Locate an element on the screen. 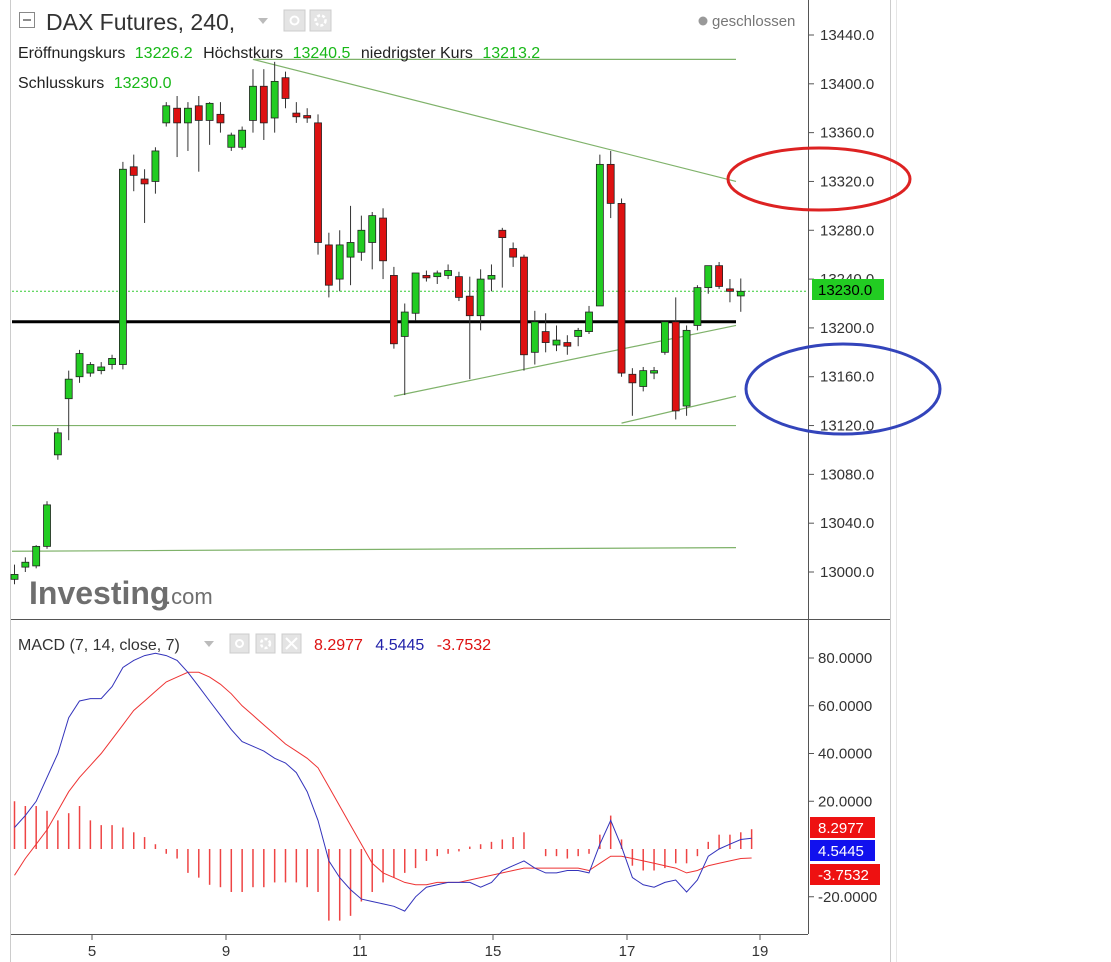 This screenshot has height=962, width=1111. time-tick-label: 5 is located at coordinates (92, 951).